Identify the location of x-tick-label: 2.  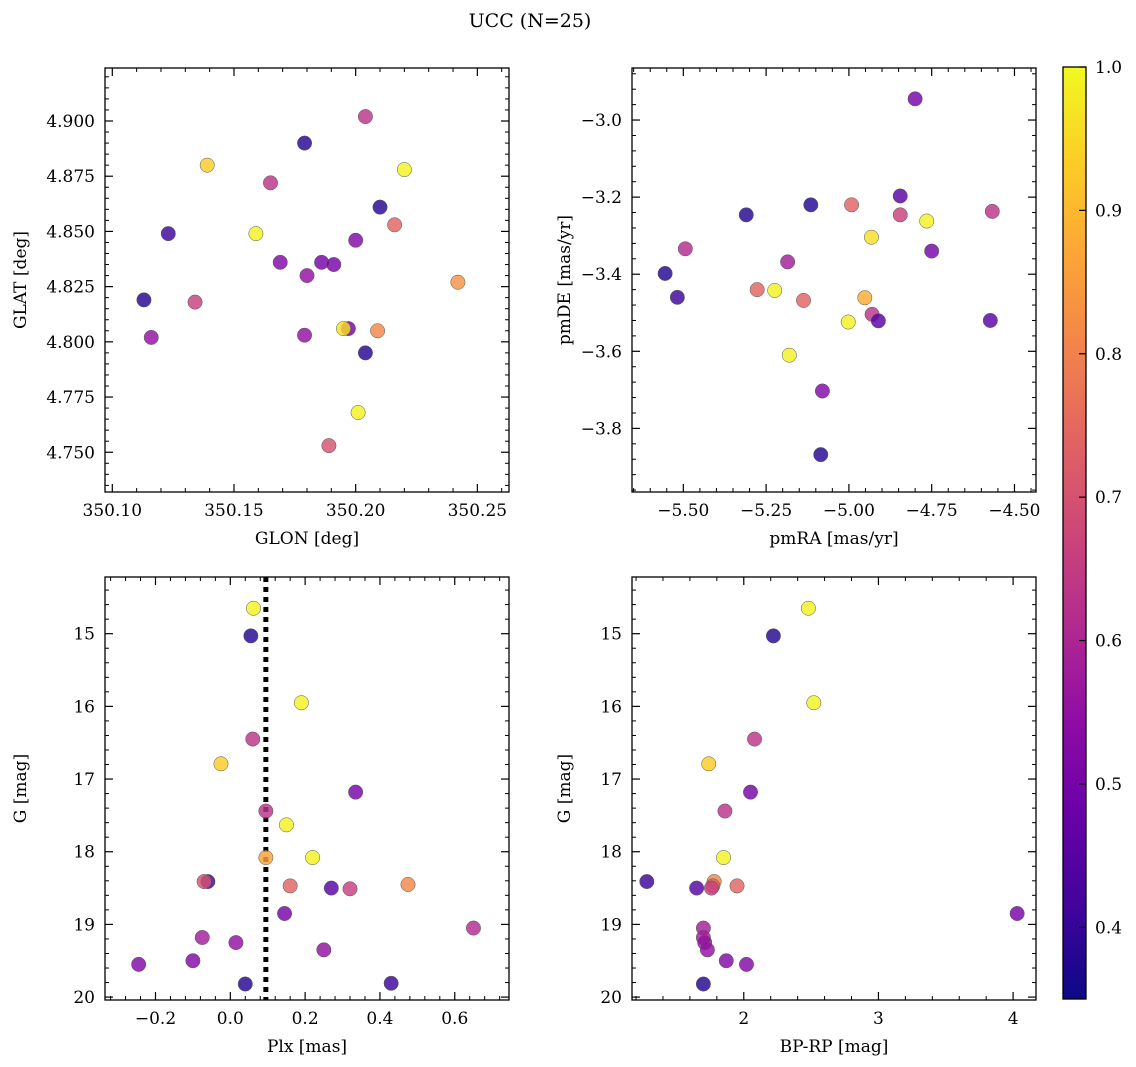
(743, 1019).